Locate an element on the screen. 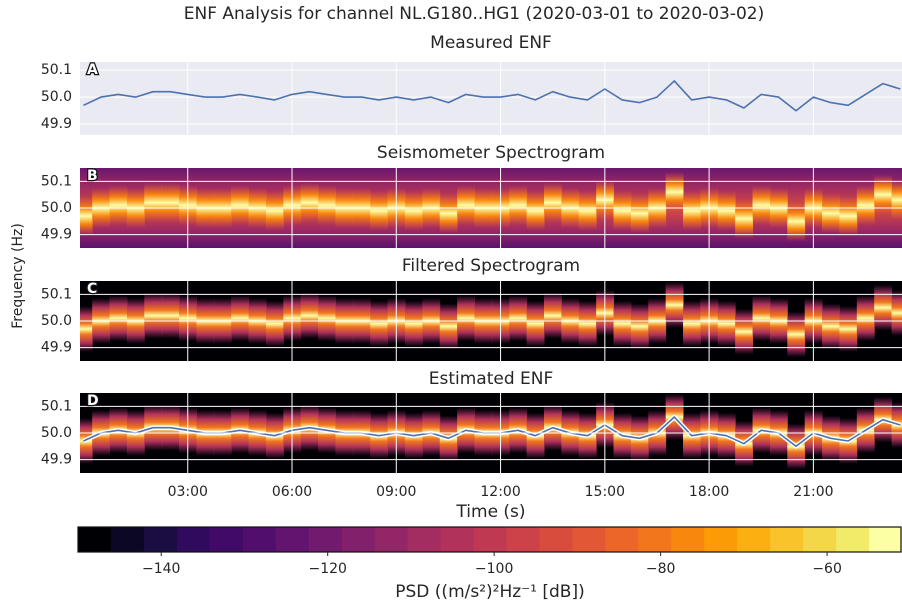 The width and height of the screenshot is (902, 605). panel-background is located at coordinates (491, 98).